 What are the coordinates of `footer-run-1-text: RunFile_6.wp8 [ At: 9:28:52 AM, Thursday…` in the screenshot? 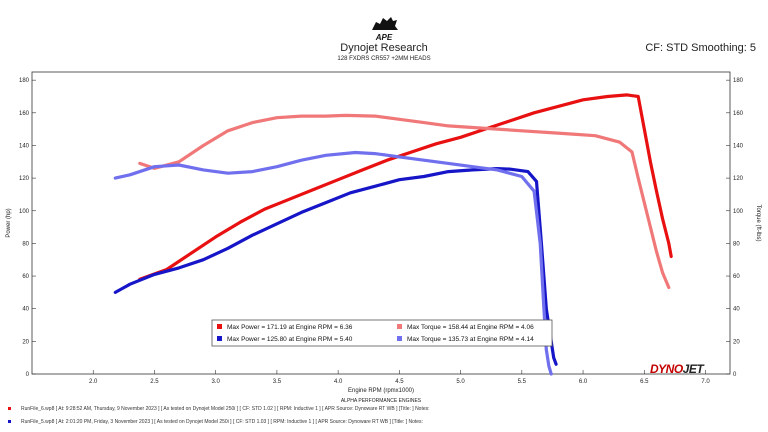 It's located at (225, 409).